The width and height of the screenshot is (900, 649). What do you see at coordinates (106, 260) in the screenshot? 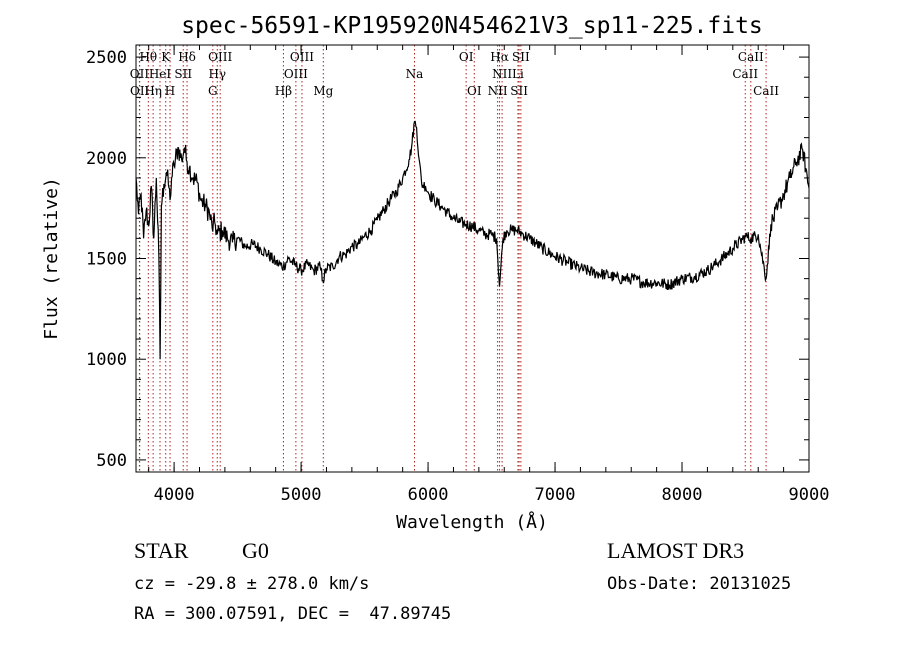
I see `y-tick-label: 1500` at bounding box center [106, 260].